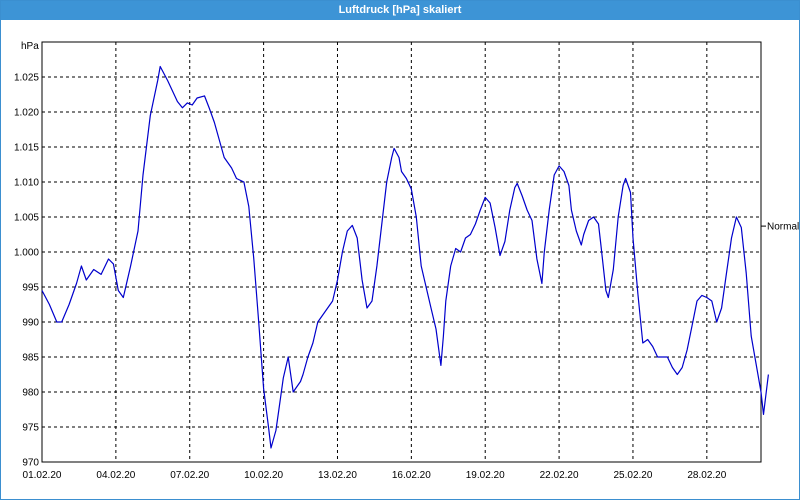 The height and width of the screenshot is (501, 800). What do you see at coordinates (26, 78) in the screenshot?
I see `y-tick-label: 1.025` at bounding box center [26, 78].